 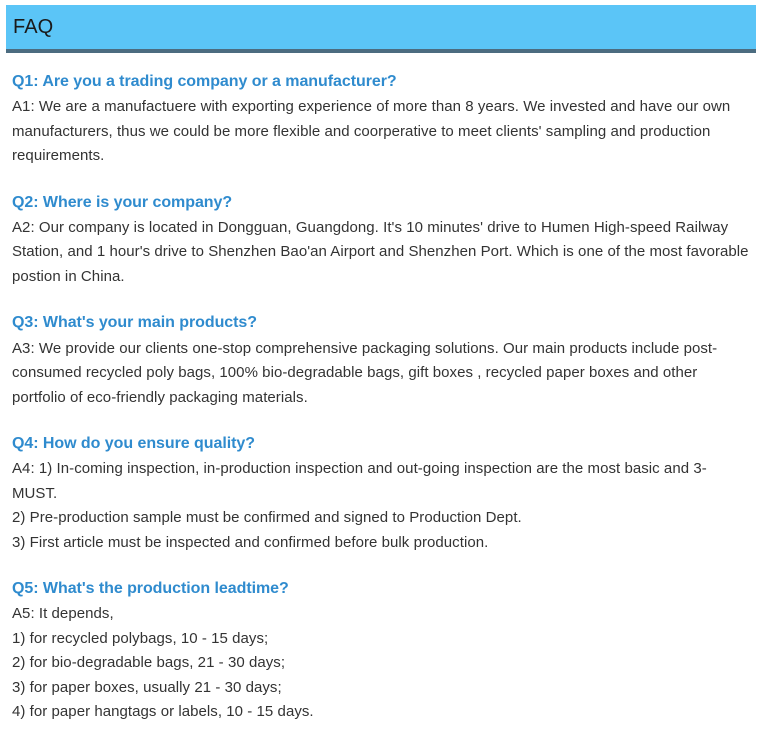 What do you see at coordinates (33, 27) in the screenshot?
I see `page-title: FAQ` at bounding box center [33, 27].